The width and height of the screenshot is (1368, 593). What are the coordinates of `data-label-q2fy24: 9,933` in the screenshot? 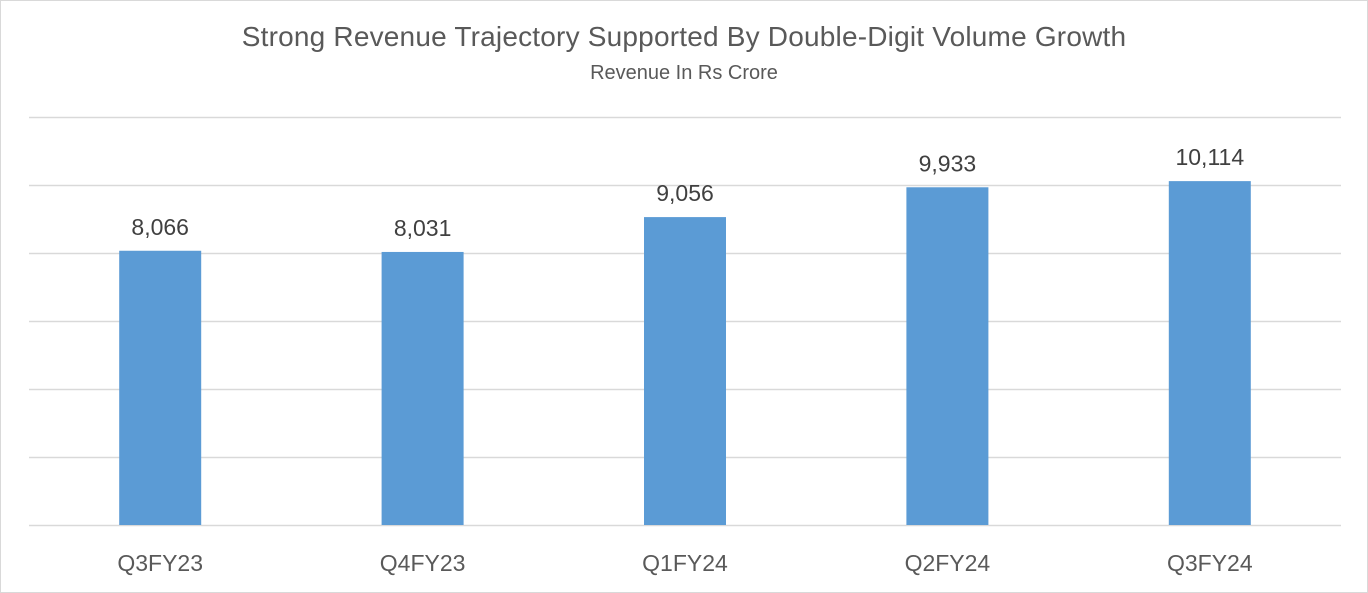 It's located at (948, 163).